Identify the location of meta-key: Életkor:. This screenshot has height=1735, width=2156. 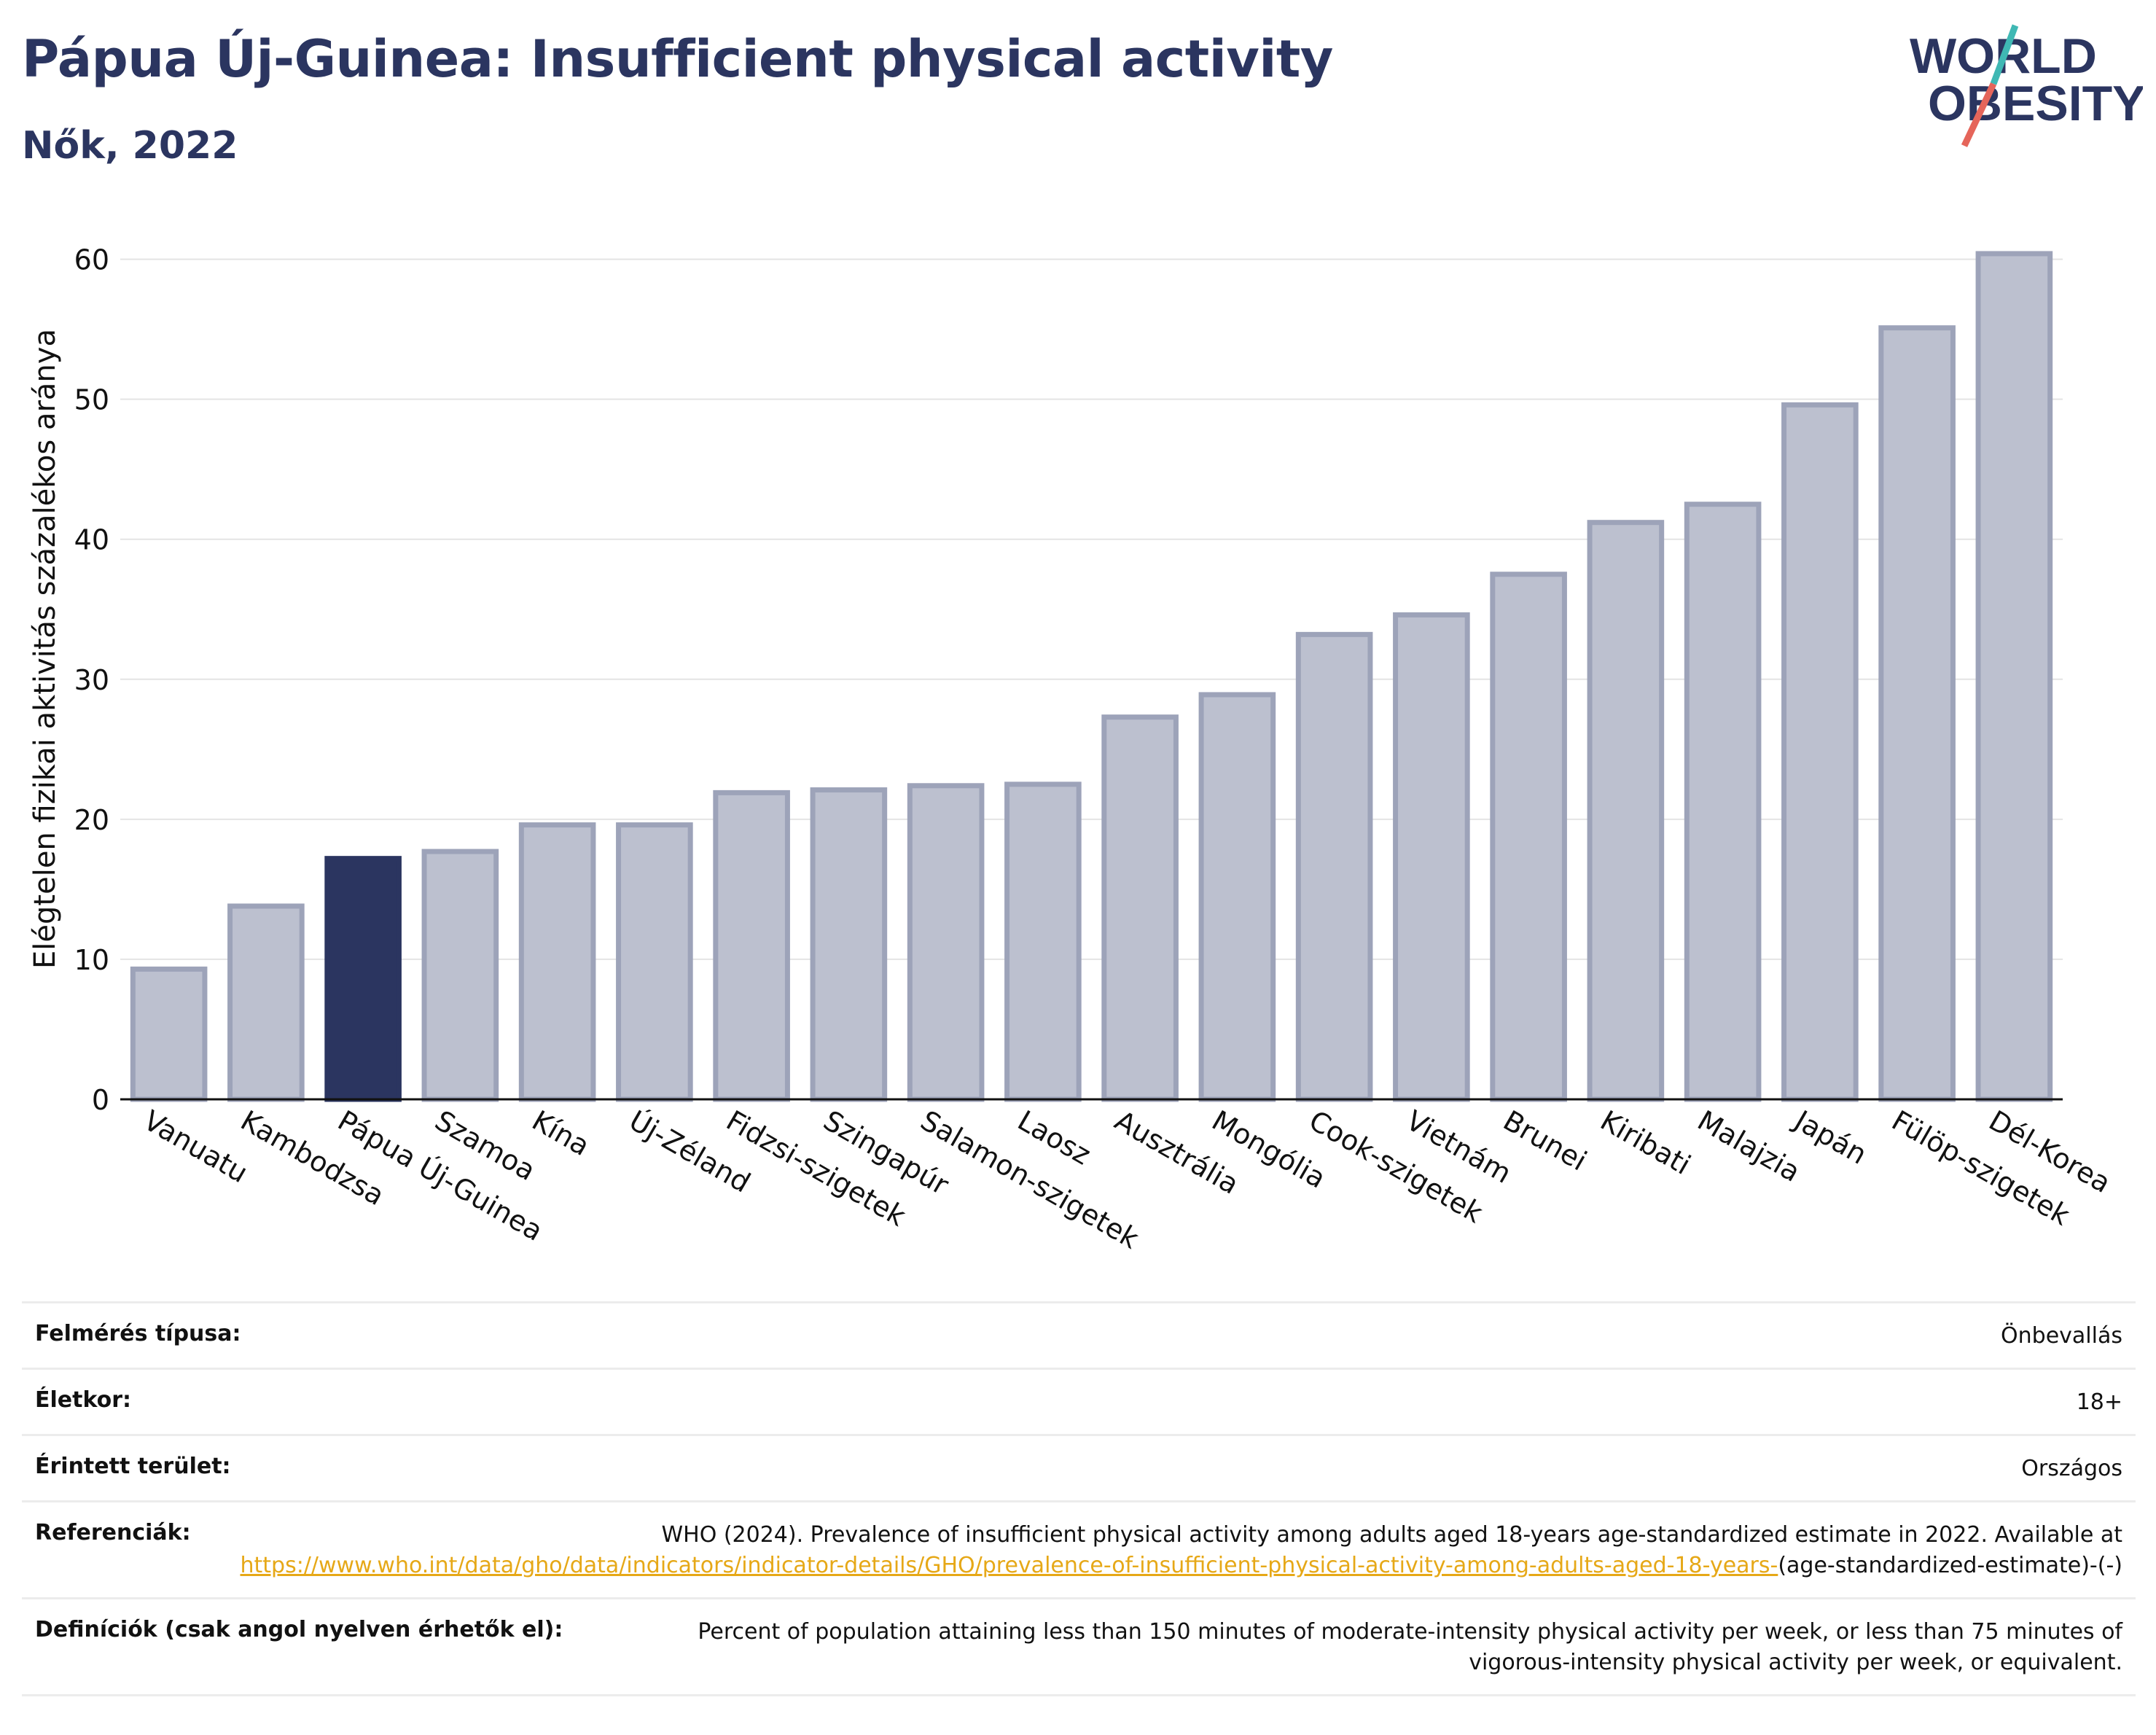
(84, 1400).